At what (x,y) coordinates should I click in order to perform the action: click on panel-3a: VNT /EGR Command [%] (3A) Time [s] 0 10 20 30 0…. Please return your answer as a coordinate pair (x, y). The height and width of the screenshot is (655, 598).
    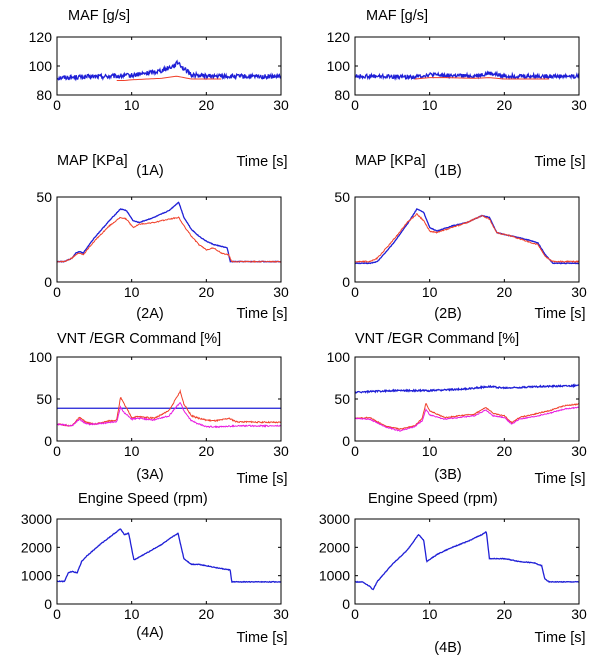
    Looking at the image, I should click on (159, 409).